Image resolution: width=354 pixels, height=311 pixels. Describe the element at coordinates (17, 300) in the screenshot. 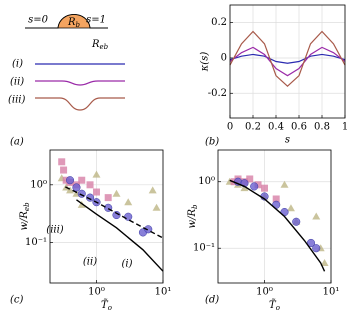

I see `panel-label: (c)` at that location.